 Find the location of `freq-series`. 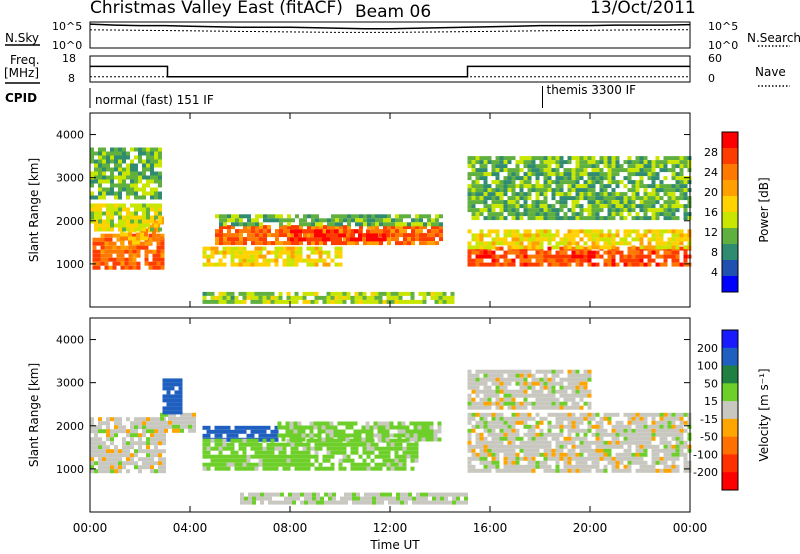

freq-series is located at coordinates (390, 71).